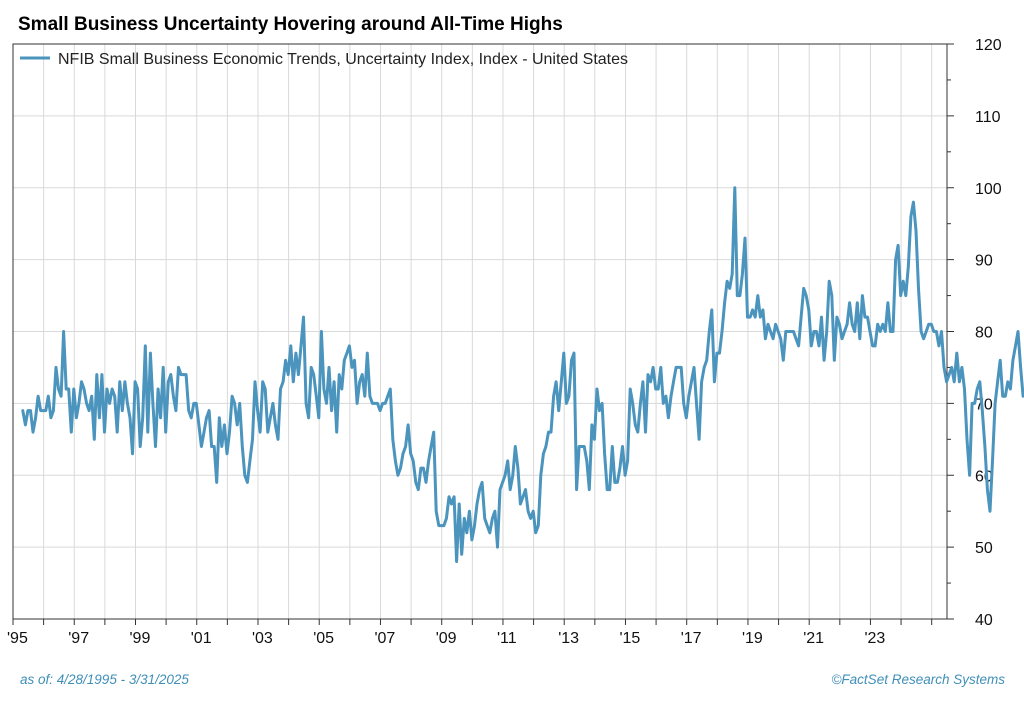  I want to click on y-tick-label: 60, so click(984, 476).